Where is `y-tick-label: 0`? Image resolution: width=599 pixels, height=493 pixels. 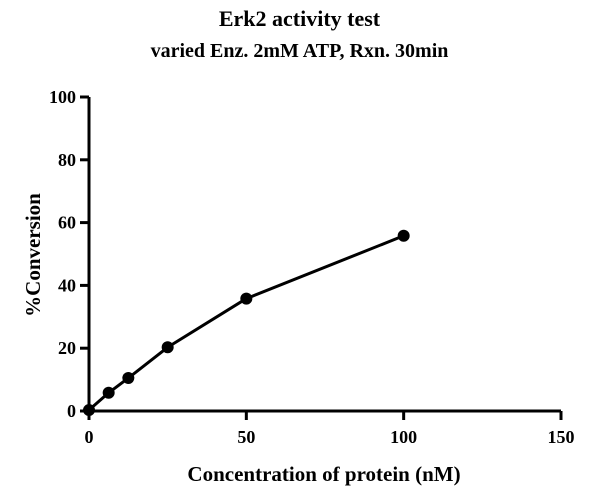
y-tick-label: 0 is located at coordinates (71, 411).